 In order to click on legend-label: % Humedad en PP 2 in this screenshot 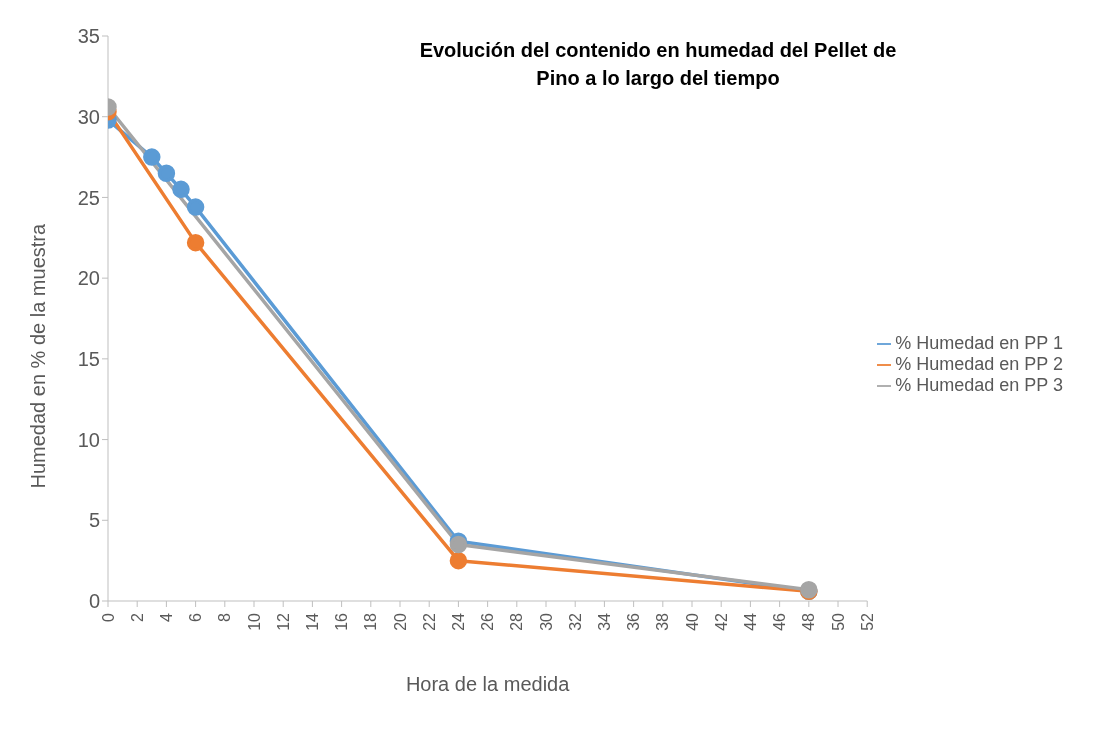, I will do `click(979, 364)`.